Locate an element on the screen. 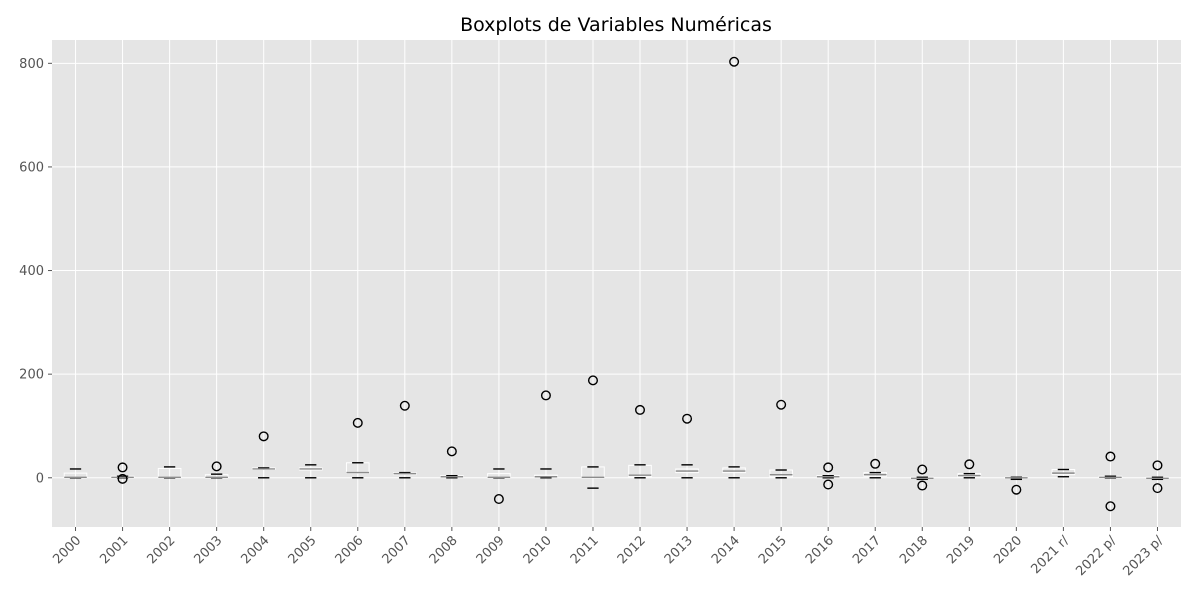  y-axis-ticks: 0 200 400 600 800 is located at coordinates (35, 271).